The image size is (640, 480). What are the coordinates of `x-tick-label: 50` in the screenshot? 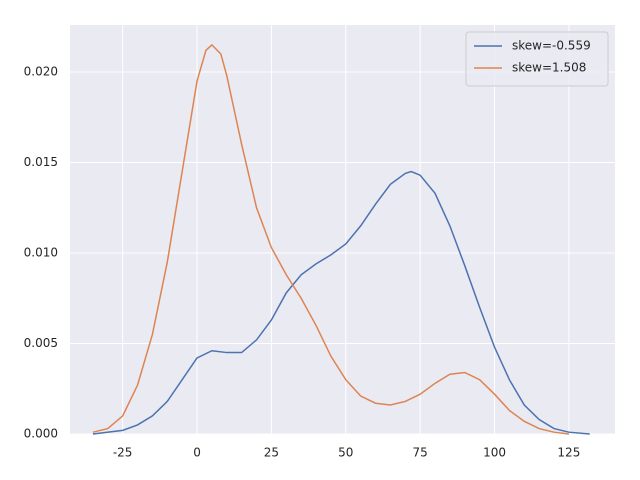 It's located at (345, 453).